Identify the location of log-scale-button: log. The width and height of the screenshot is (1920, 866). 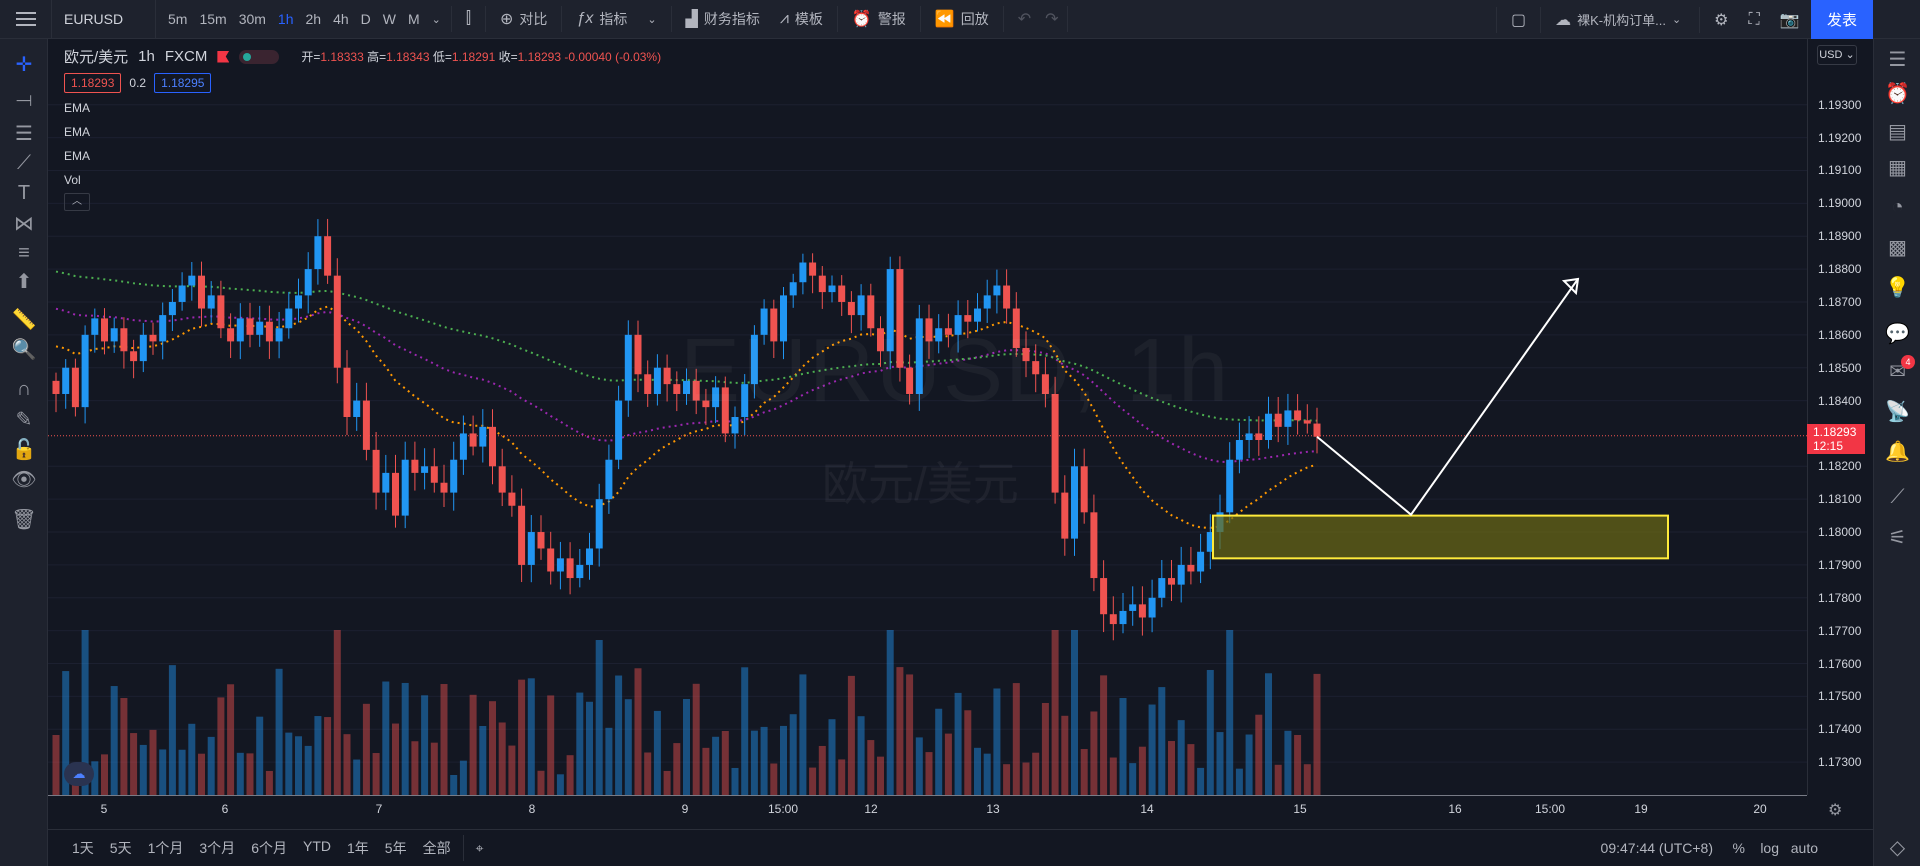
(1769, 848).